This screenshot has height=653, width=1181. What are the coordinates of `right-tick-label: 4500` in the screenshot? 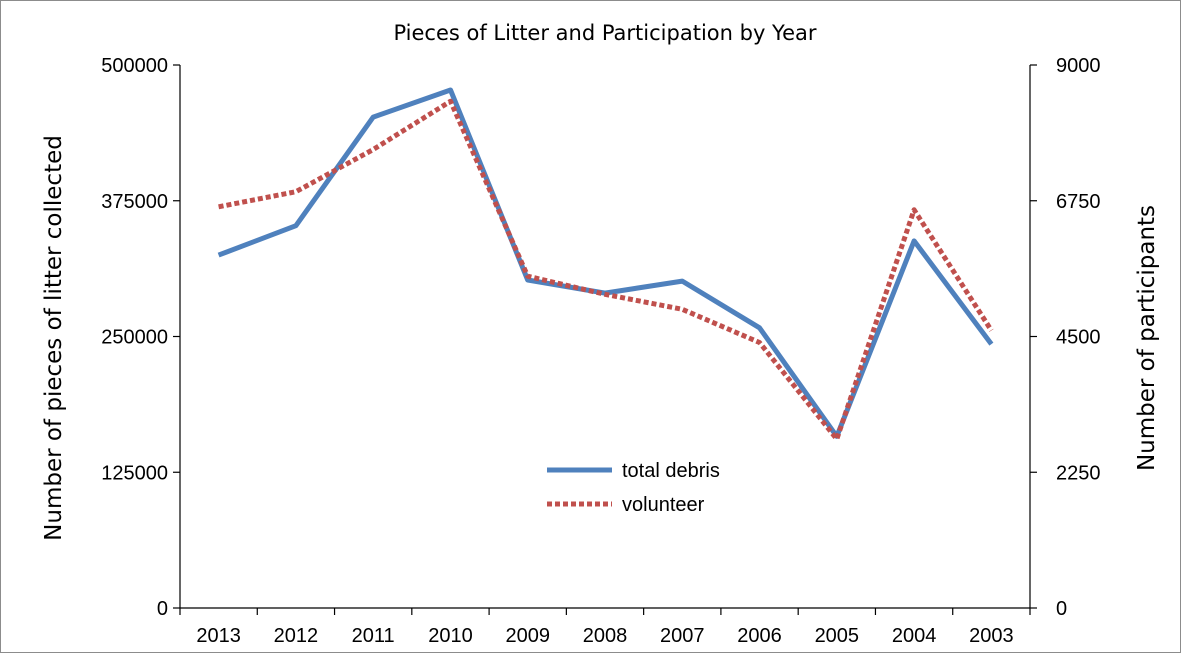 It's located at (1078, 338).